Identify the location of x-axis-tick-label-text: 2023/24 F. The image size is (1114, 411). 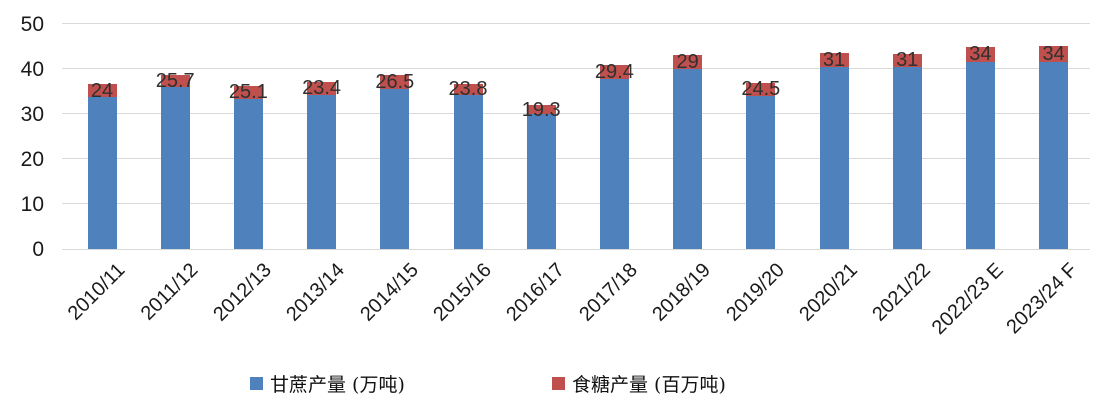
(1041, 299).